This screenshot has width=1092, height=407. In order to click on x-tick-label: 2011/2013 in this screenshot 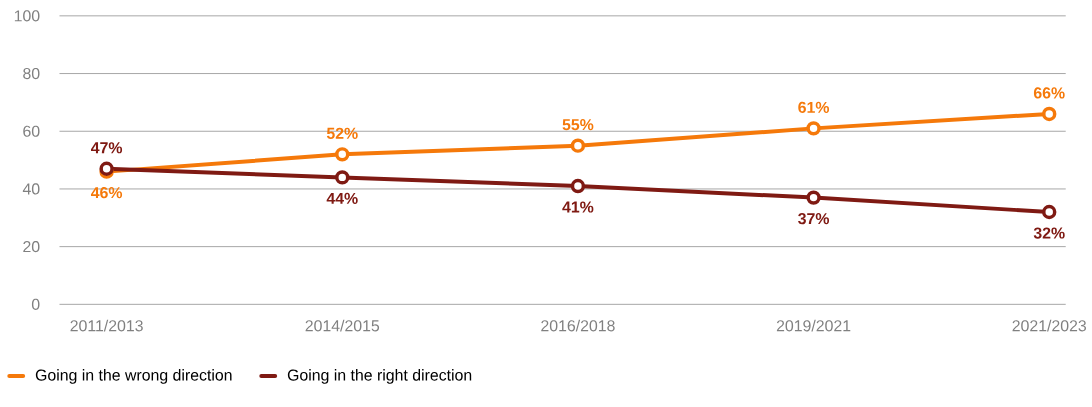, I will do `click(106, 325)`.